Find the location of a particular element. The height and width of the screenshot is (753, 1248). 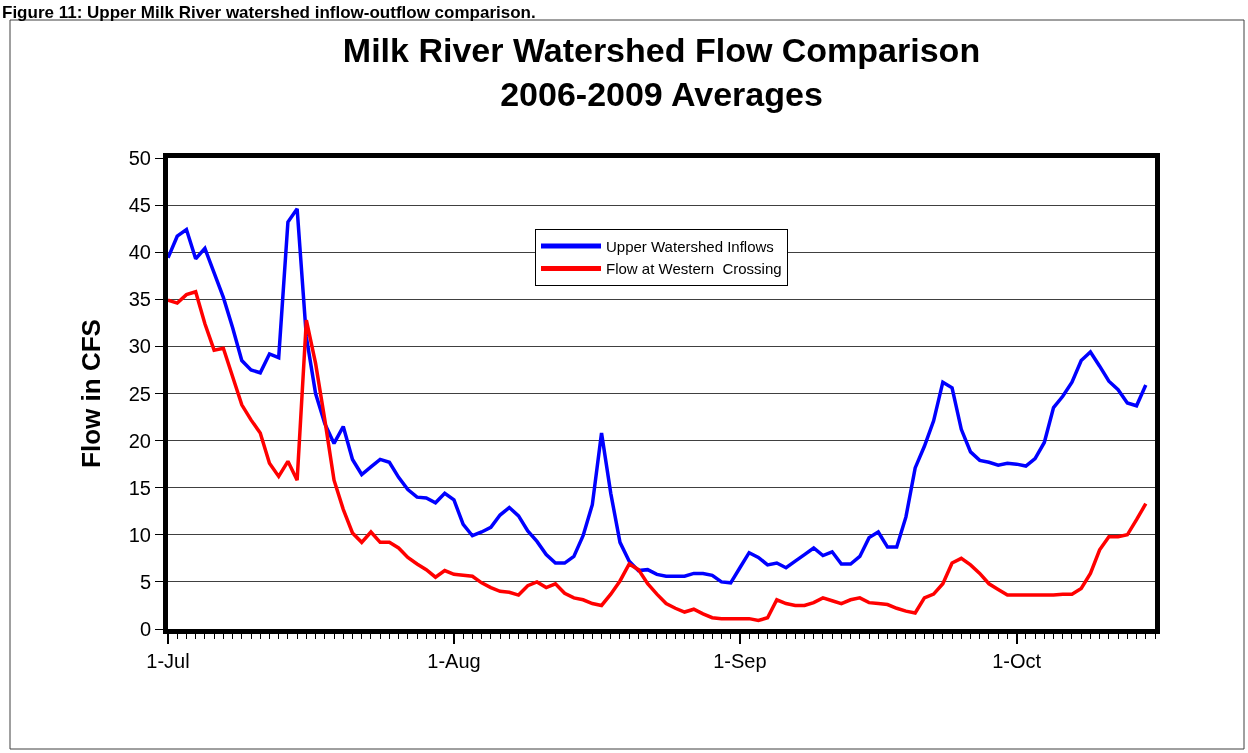

x-tick-label: 1-Sep is located at coordinates (740, 661).